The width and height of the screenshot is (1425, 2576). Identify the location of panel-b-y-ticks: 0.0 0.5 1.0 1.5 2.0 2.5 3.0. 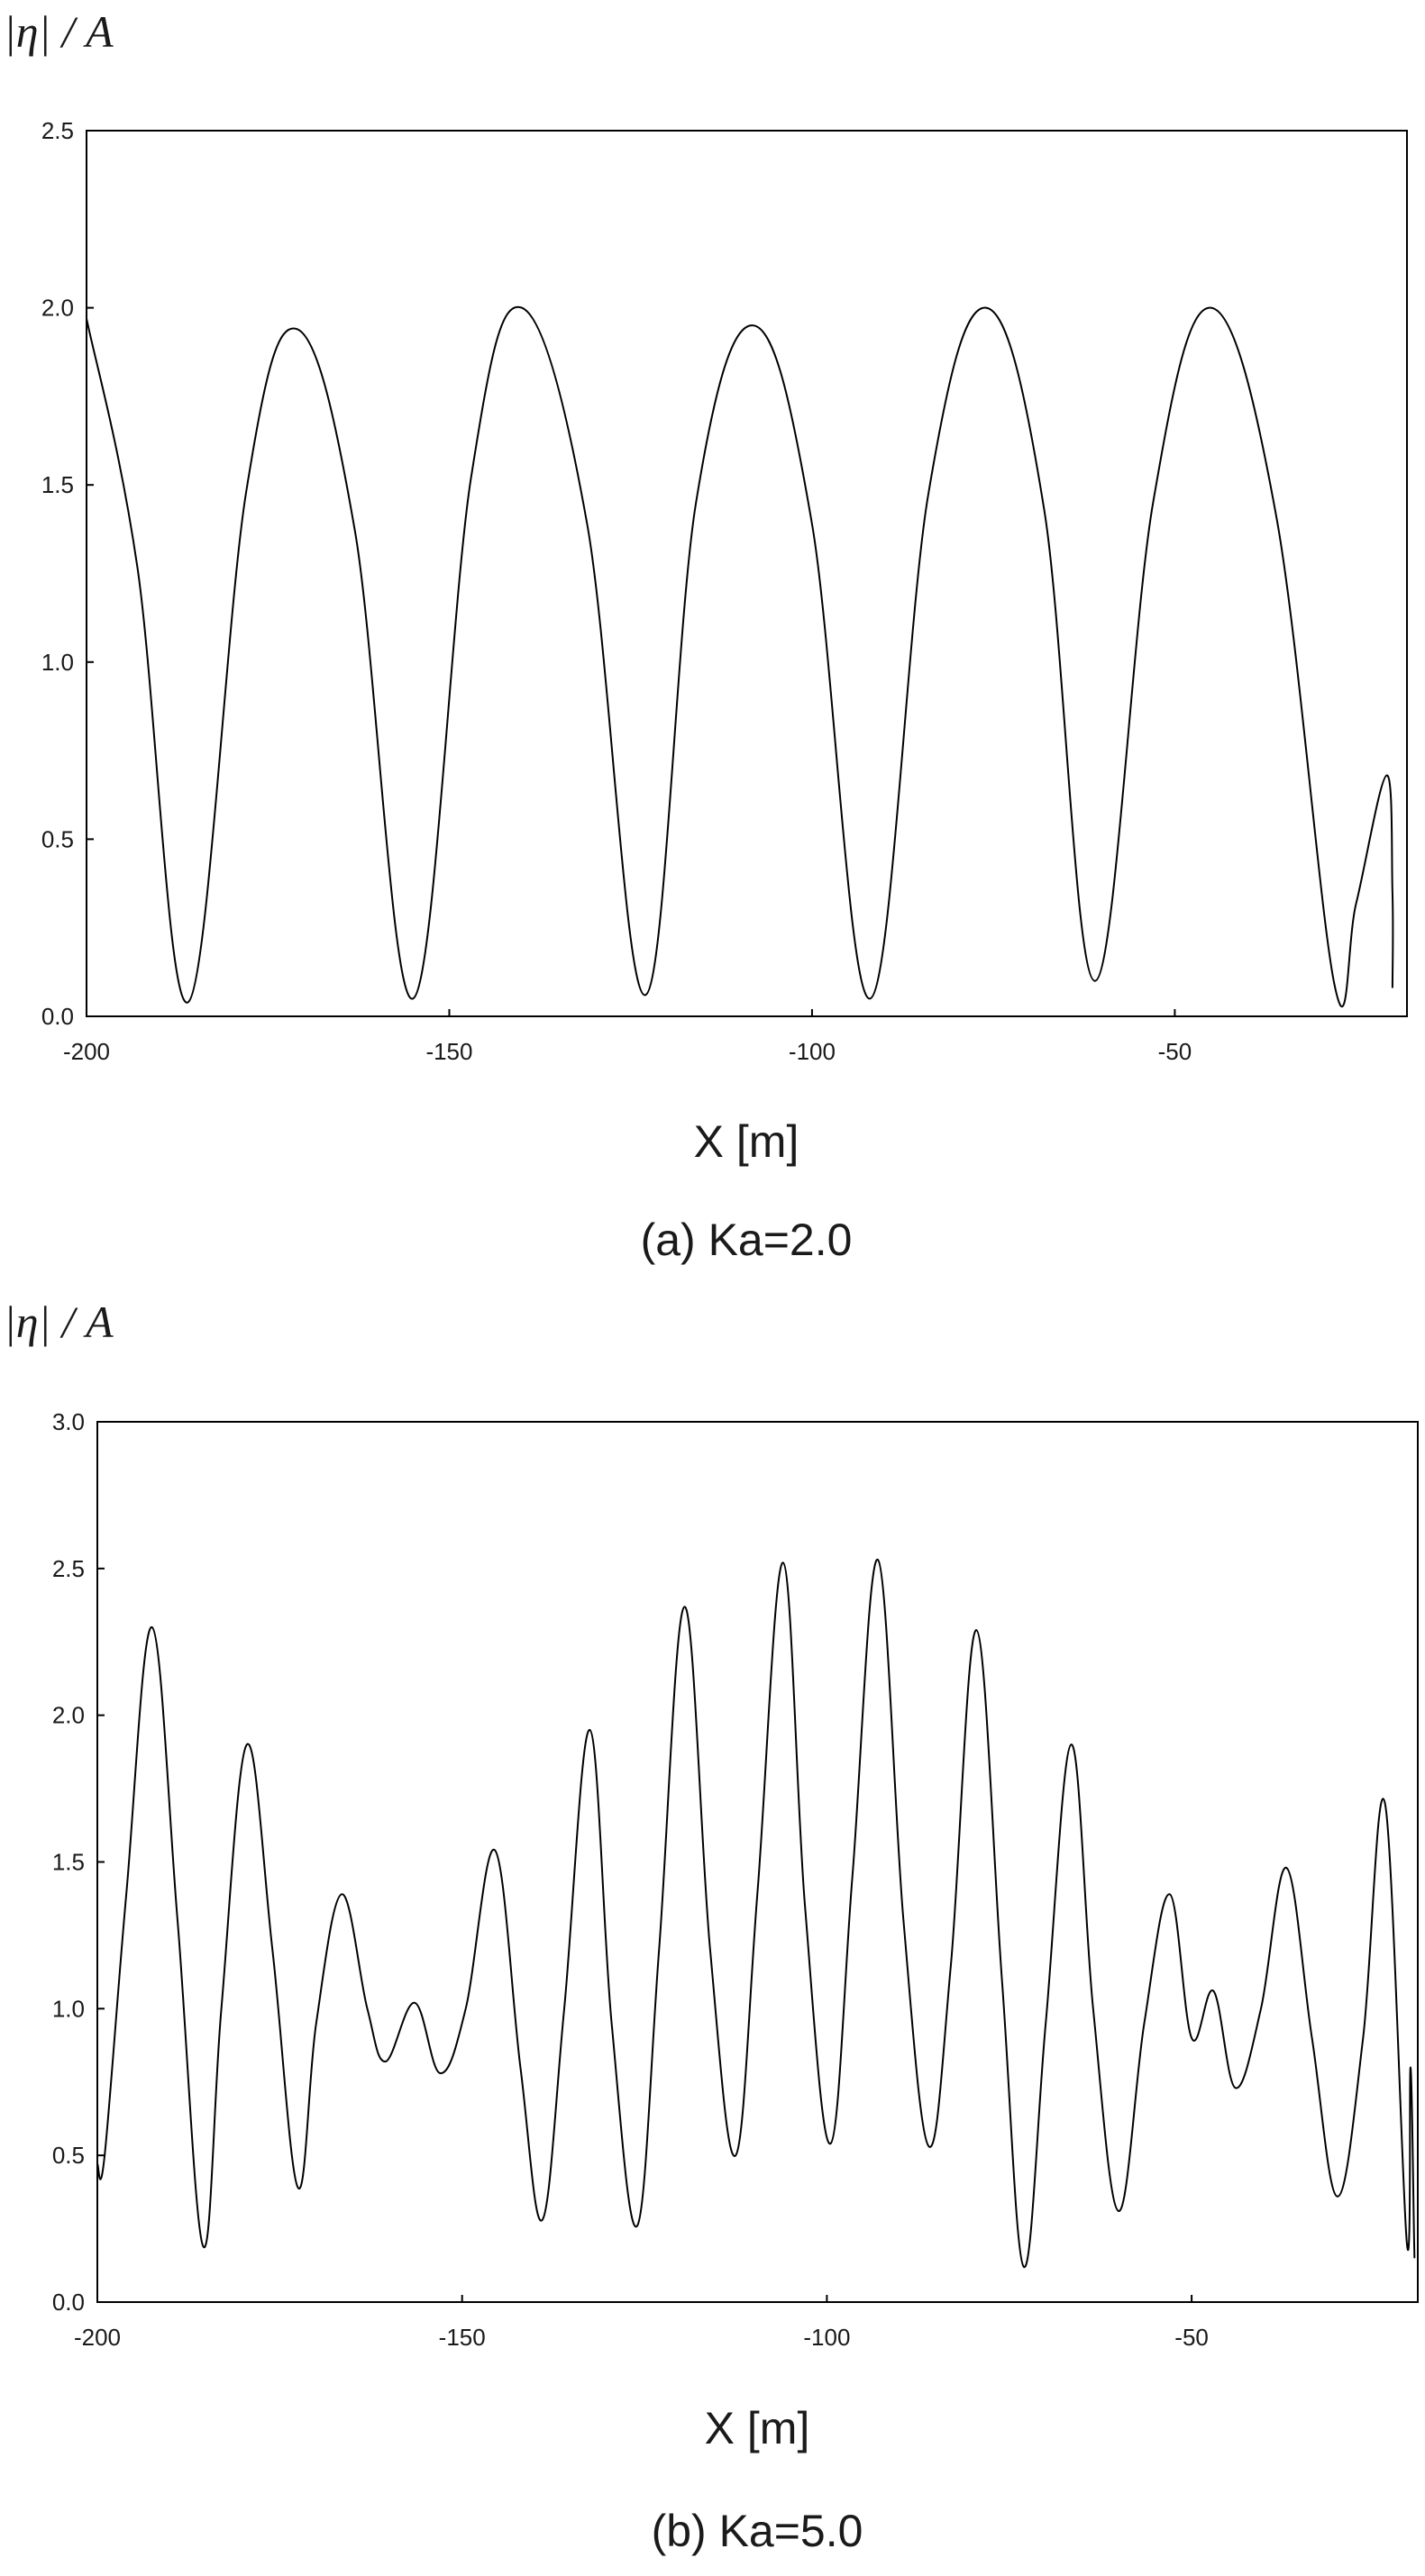
(78, 1862).